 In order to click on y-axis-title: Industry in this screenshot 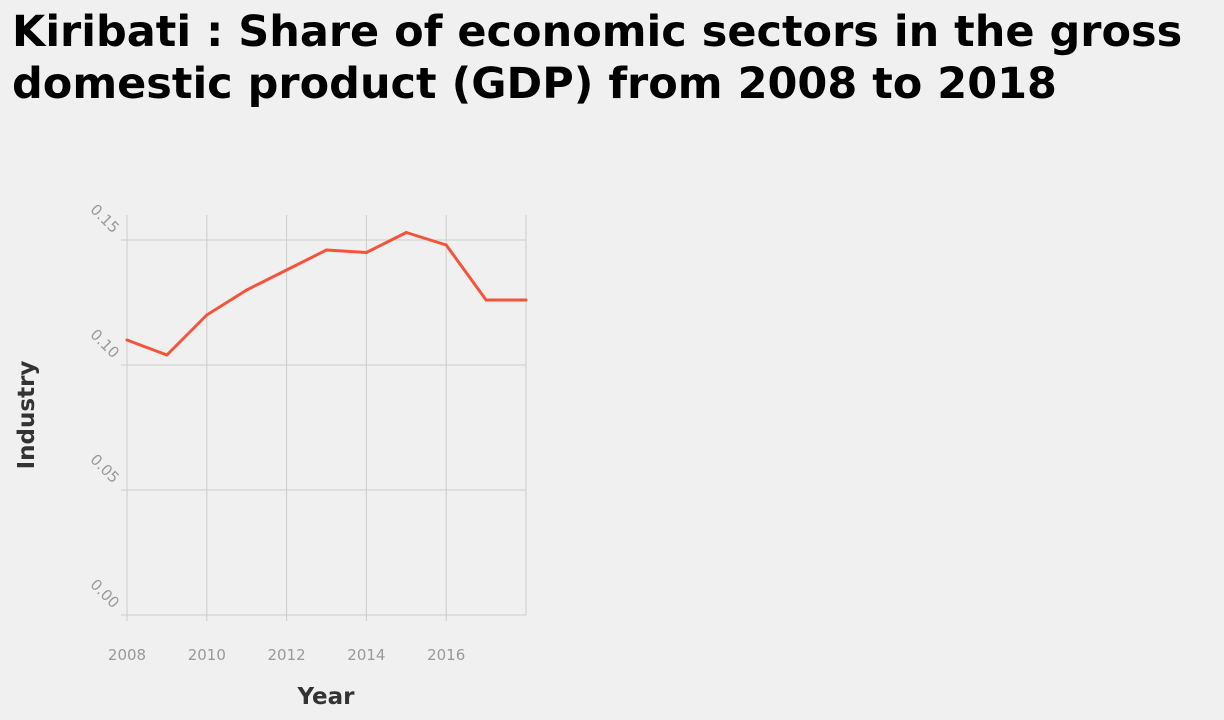, I will do `click(27, 415)`.